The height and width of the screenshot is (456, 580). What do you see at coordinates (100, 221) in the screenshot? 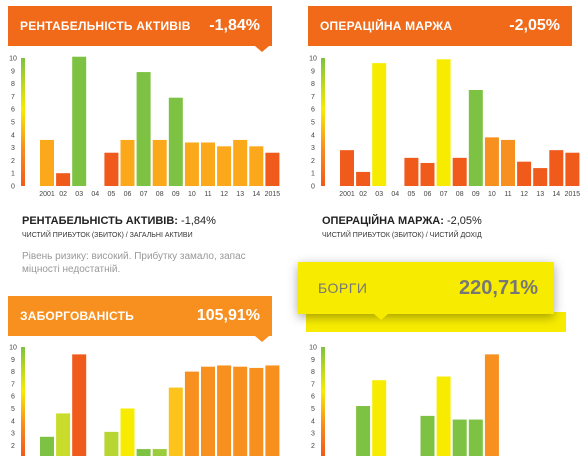
I see `desc-label: РЕНТАБЕЛЬНІСТЬ АКТИВІВ:` at bounding box center [100, 221].